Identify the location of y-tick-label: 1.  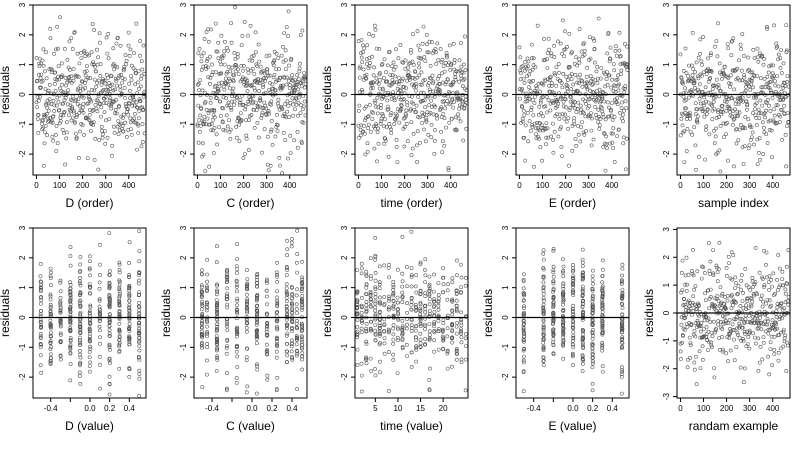
(183, 287).